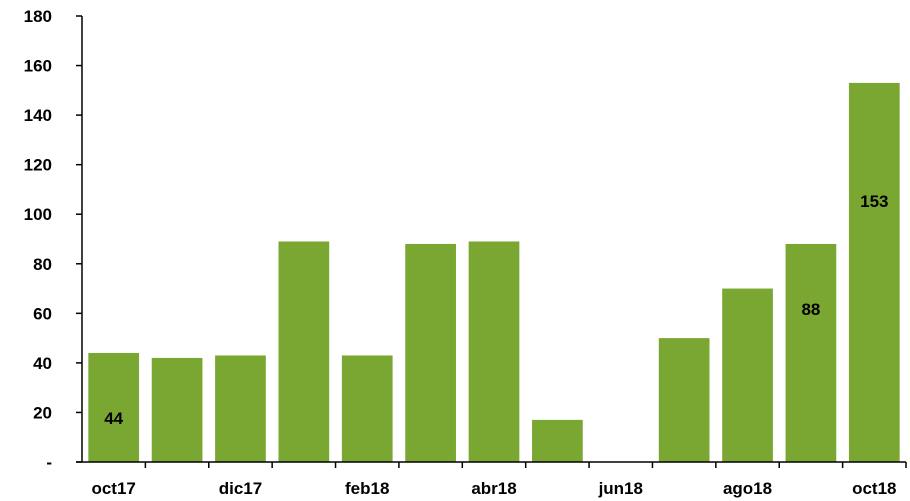 The height and width of the screenshot is (501, 910). I want to click on bar-oct17, so click(114, 407).